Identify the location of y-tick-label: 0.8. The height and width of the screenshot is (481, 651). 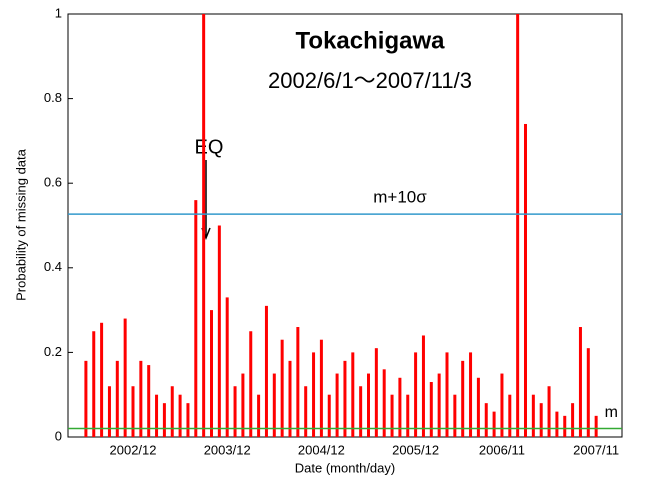
(53, 97).